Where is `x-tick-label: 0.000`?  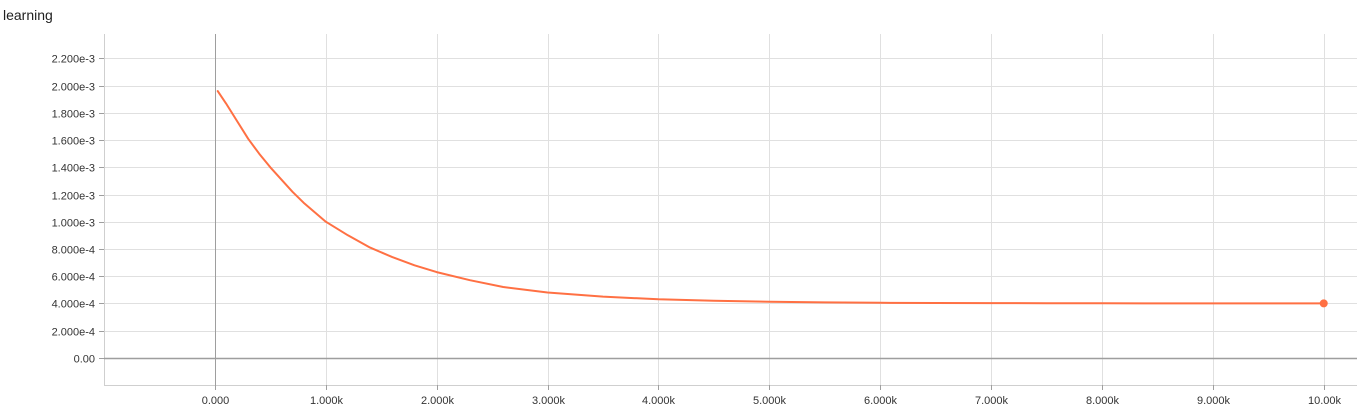
x-tick-label: 0.000 is located at coordinates (216, 401).